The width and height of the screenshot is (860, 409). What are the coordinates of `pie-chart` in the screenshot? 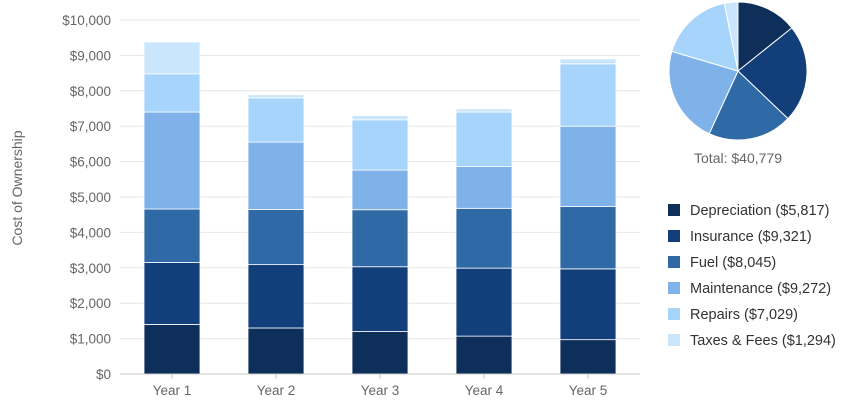 It's located at (738, 71).